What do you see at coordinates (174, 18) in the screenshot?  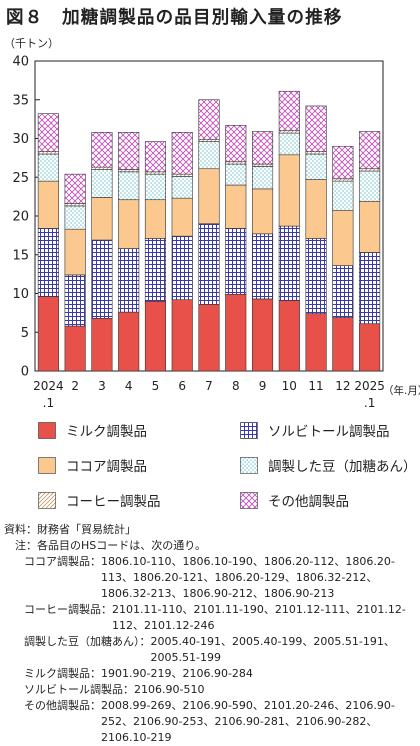 I see `chart-title: 図８ 加糖調製品の品目別輸入量の推移` at bounding box center [174, 18].